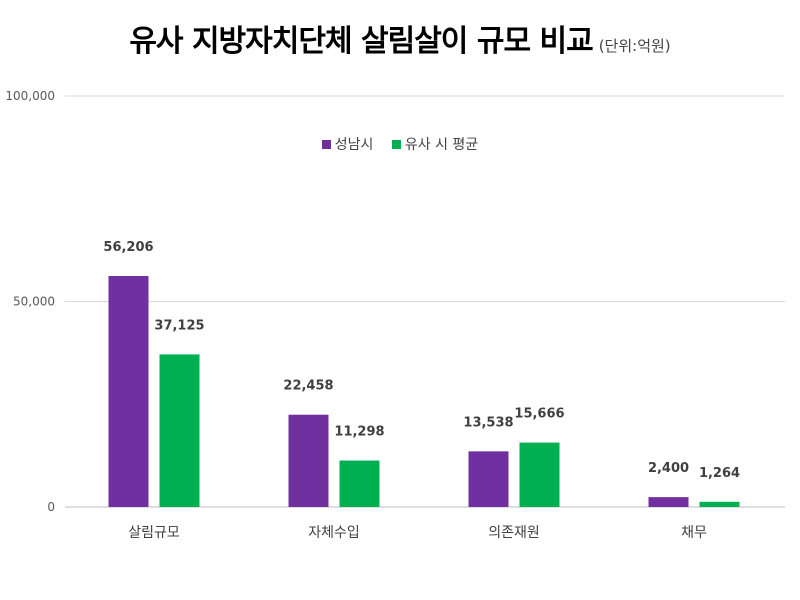  What do you see at coordinates (514, 533) in the screenshot?
I see `x-tick-label: 의존재원` at bounding box center [514, 533].